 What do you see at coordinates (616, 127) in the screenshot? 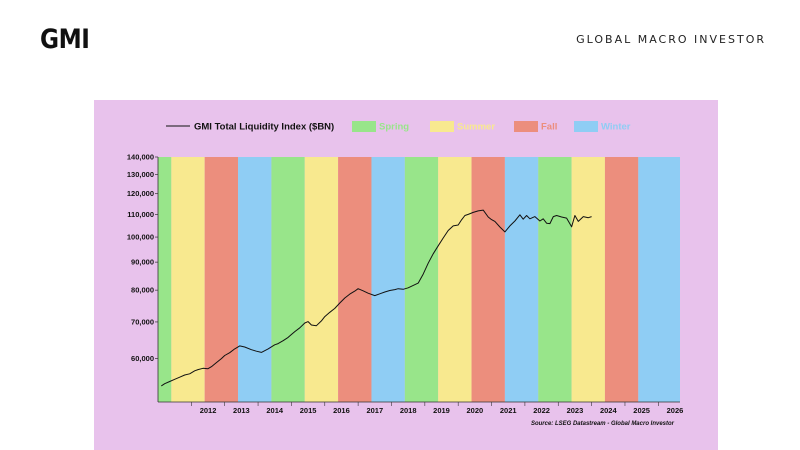
I see `legend-label-winter: Winter` at bounding box center [616, 127].